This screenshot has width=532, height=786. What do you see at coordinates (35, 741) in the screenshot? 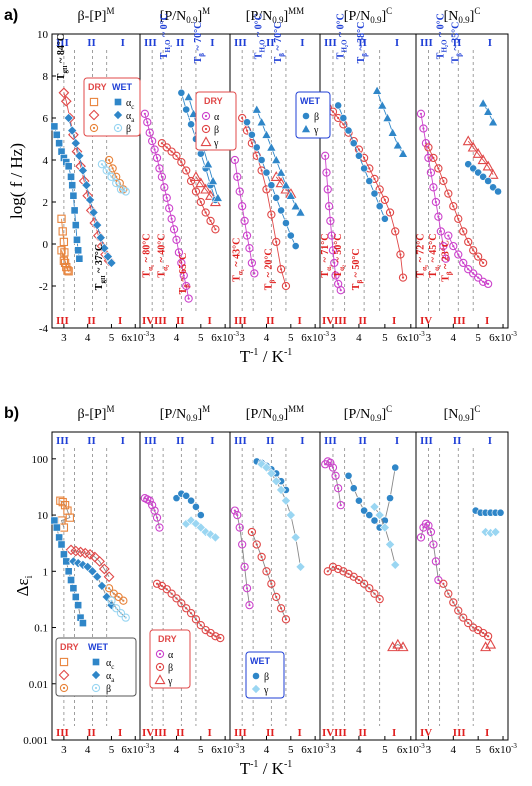
I see `y-tick-label: 0.001` at bounding box center [35, 741].